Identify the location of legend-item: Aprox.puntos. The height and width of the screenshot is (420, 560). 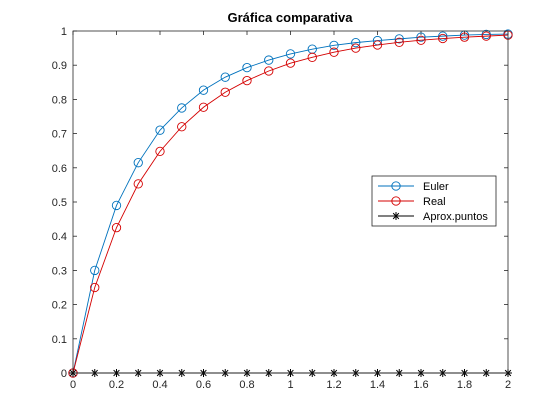
(433, 217).